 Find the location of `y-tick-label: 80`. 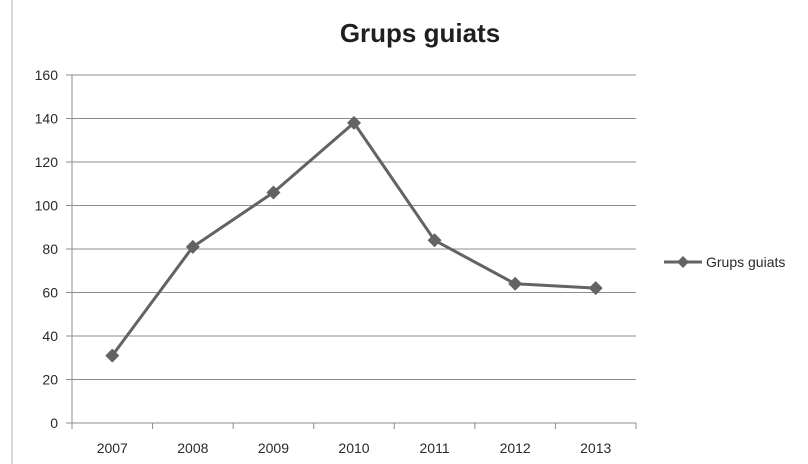

y-tick-label: 80 is located at coordinates (50, 249).